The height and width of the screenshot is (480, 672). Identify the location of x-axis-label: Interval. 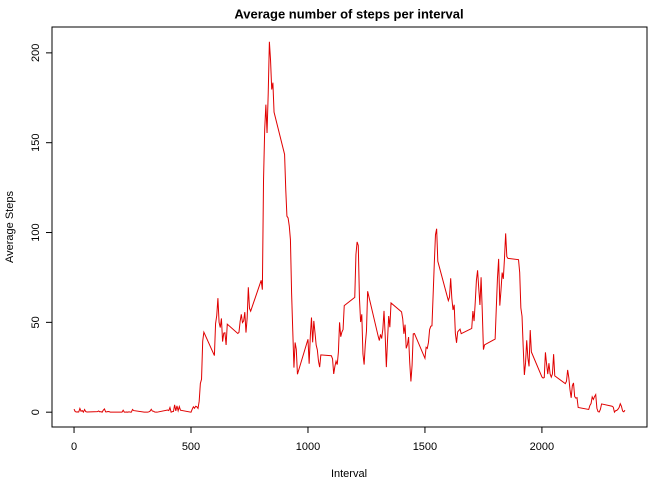
(349, 474).